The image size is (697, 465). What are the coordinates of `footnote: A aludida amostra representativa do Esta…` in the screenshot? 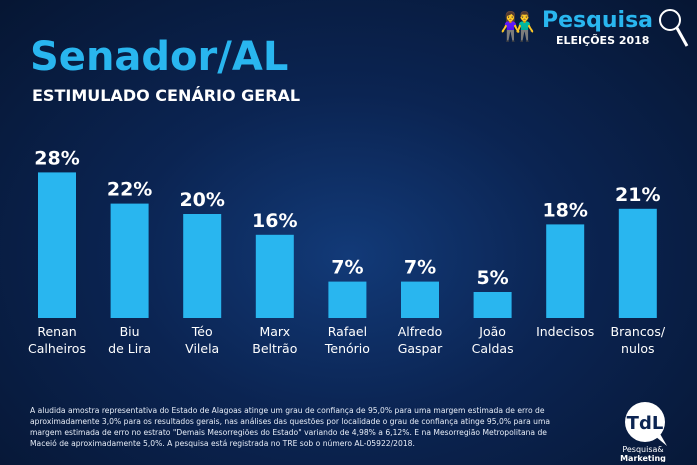 It's located at (290, 427).